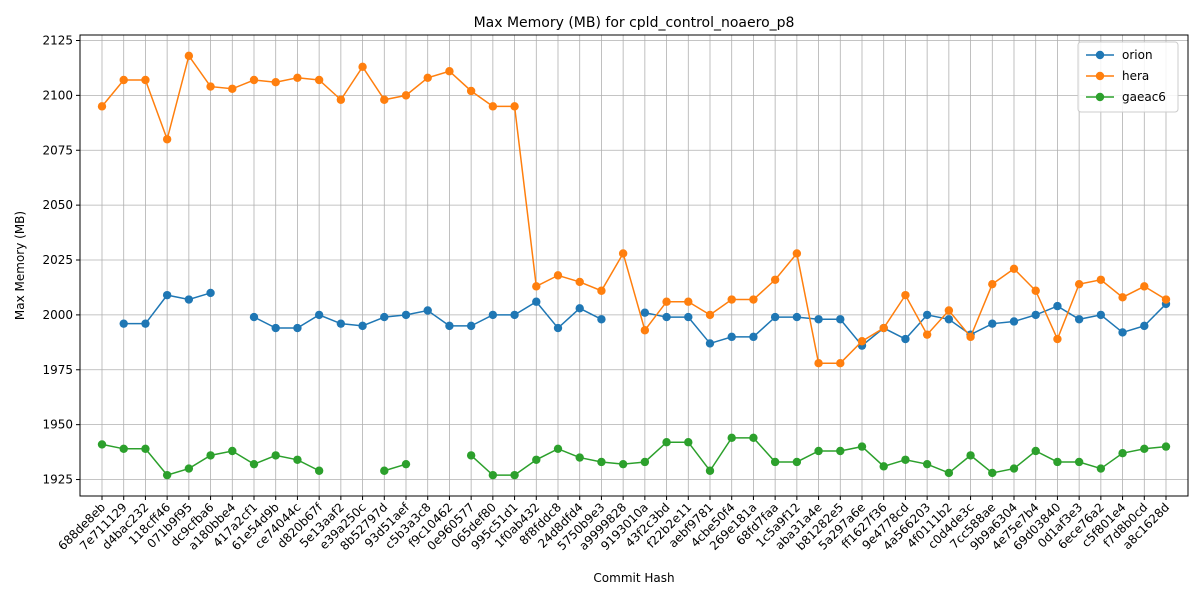 The height and width of the screenshot is (600, 1200). I want to click on legend-label: gaeac6, so click(1144, 97).